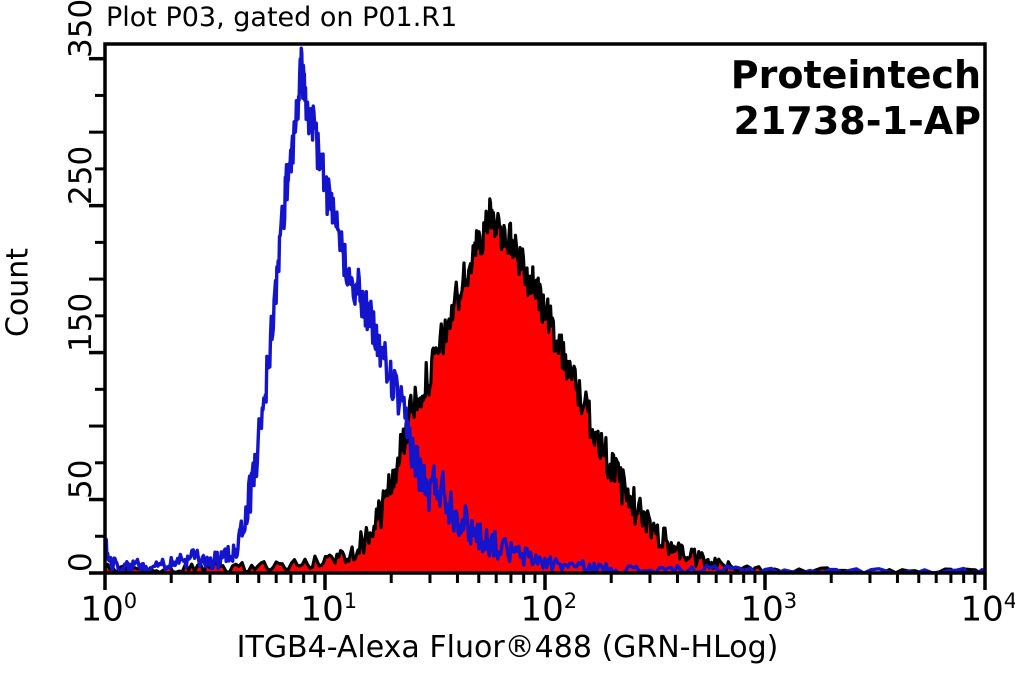 Image resolution: width=1015 pixels, height=683 pixels. Describe the element at coordinates (18, 292) in the screenshot. I see `y-axis-label: Count` at that location.